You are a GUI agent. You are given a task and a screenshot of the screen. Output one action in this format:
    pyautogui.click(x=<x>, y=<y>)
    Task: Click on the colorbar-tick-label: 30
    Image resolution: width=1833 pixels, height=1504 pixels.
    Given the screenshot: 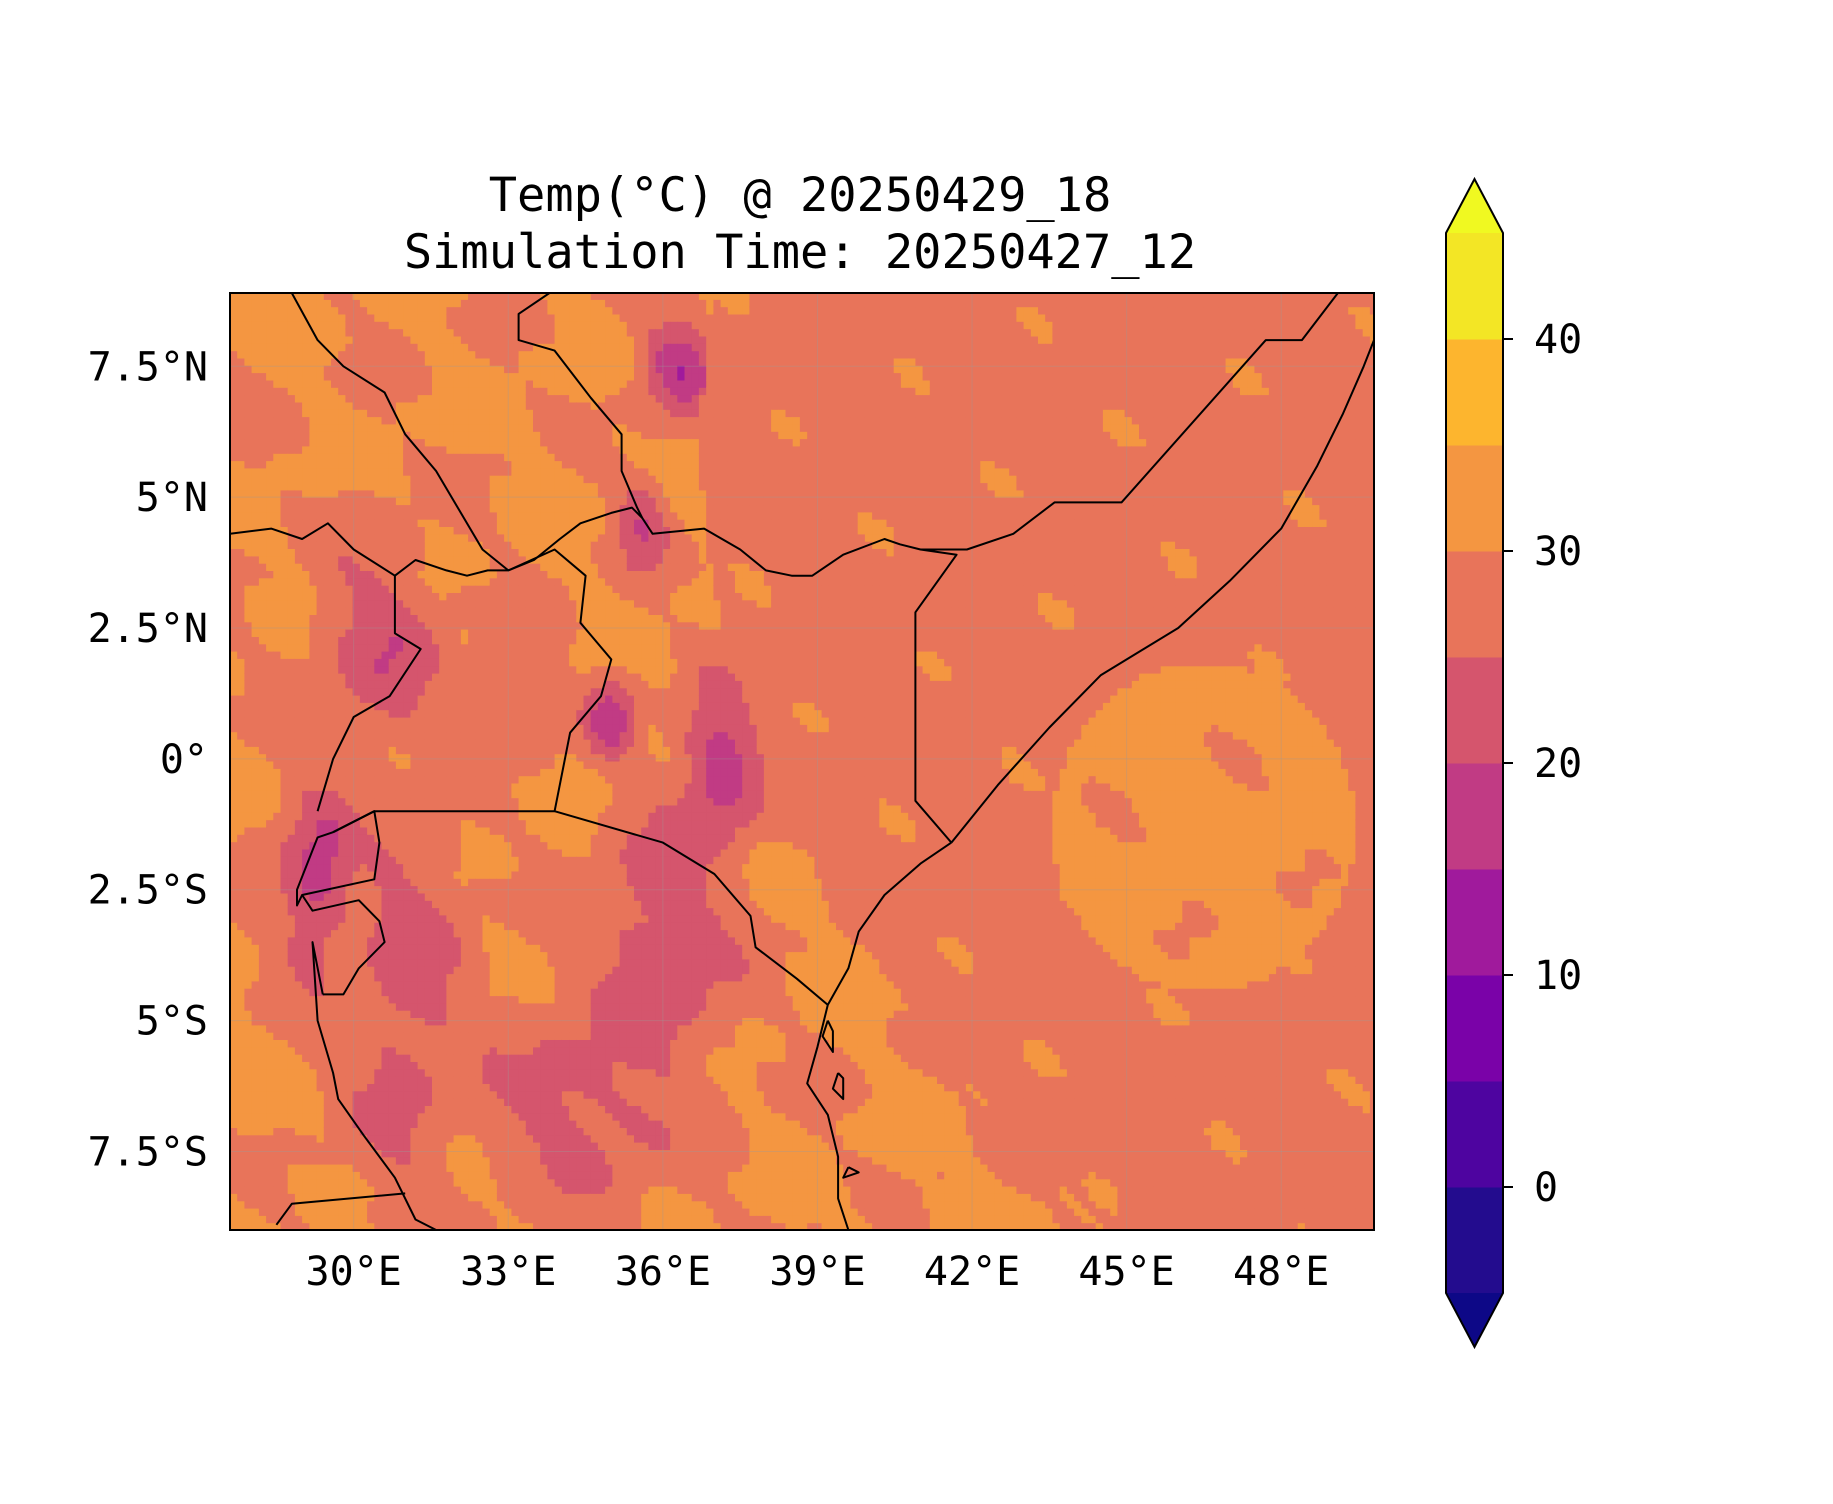 What is the action you would take?
    pyautogui.click(x=1558, y=552)
    